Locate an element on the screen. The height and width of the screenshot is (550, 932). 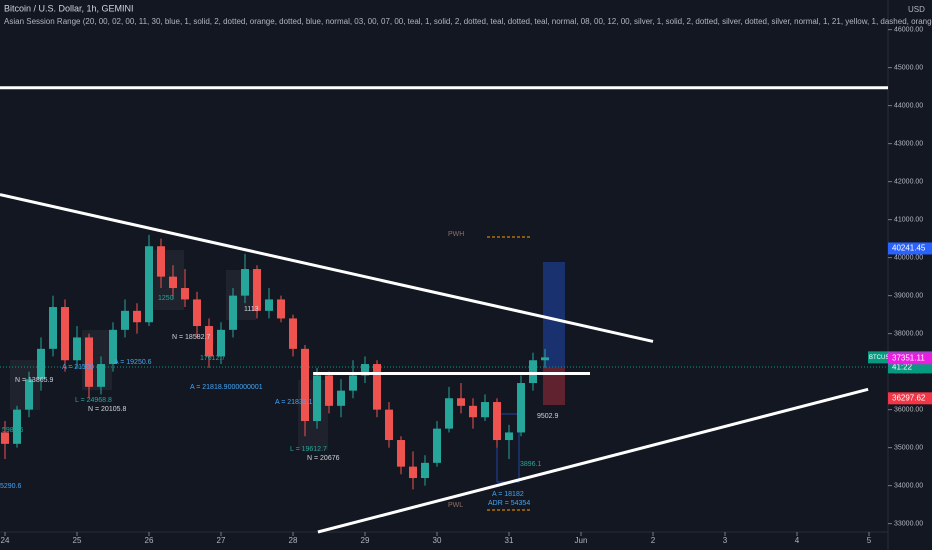
annotation: A = 19250.6 is located at coordinates (133, 362).